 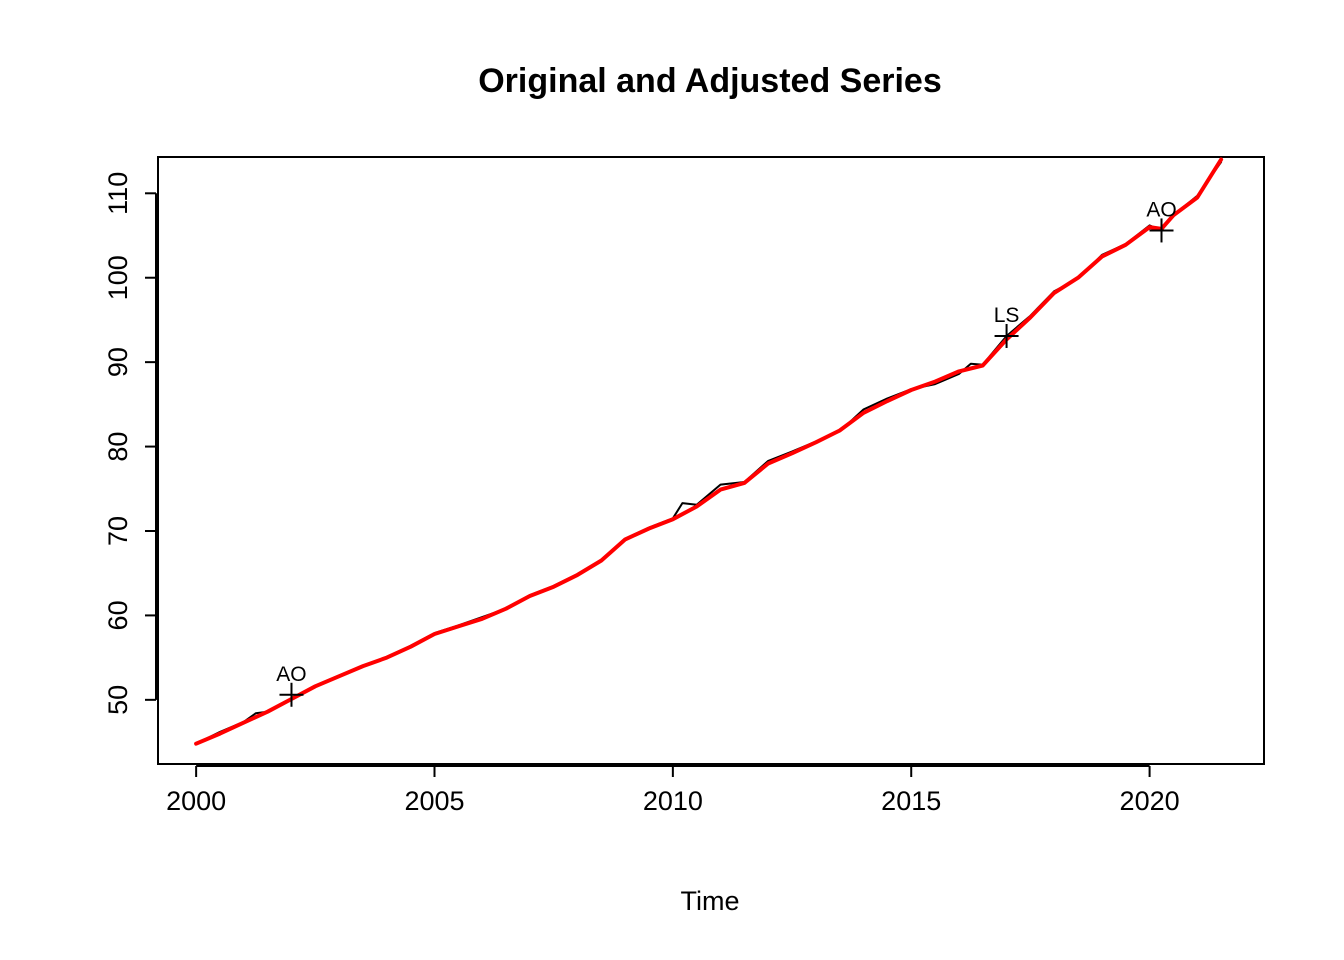 What do you see at coordinates (673, 801) in the screenshot?
I see `x-tick-label: 2010` at bounding box center [673, 801].